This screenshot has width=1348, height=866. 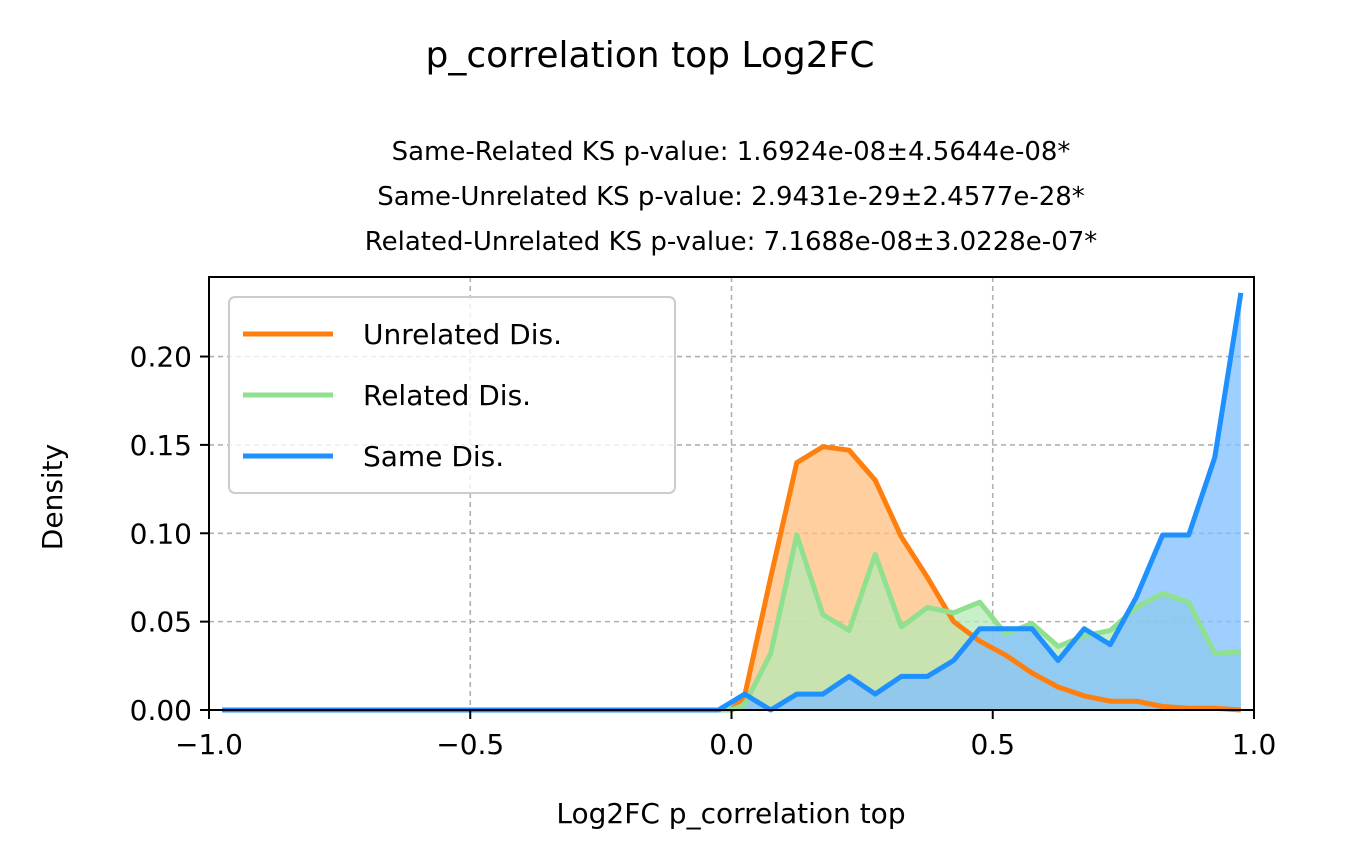 I want to click on y-tick-label: 0.00, so click(x=161, y=710).